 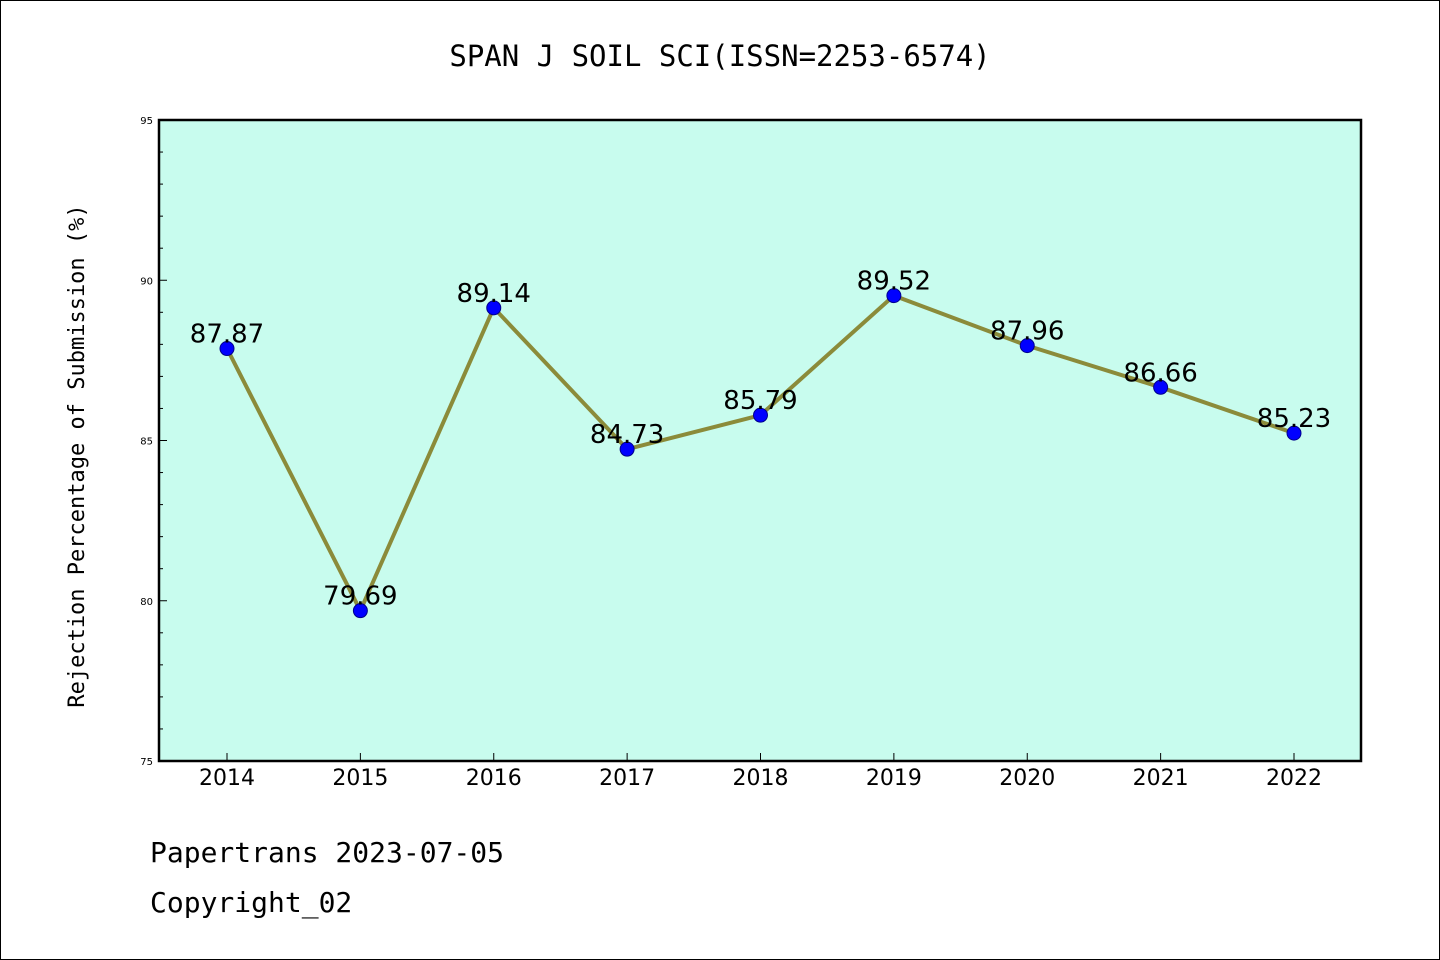 What do you see at coordinates (146, 762) in the screenshot?
I see `y-tick-label: 75` at bounding box center [146, 762].